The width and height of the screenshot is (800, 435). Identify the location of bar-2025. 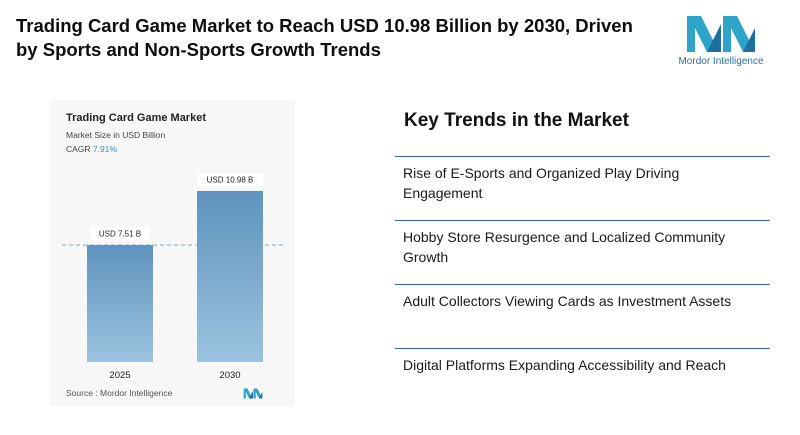
(120, 303).